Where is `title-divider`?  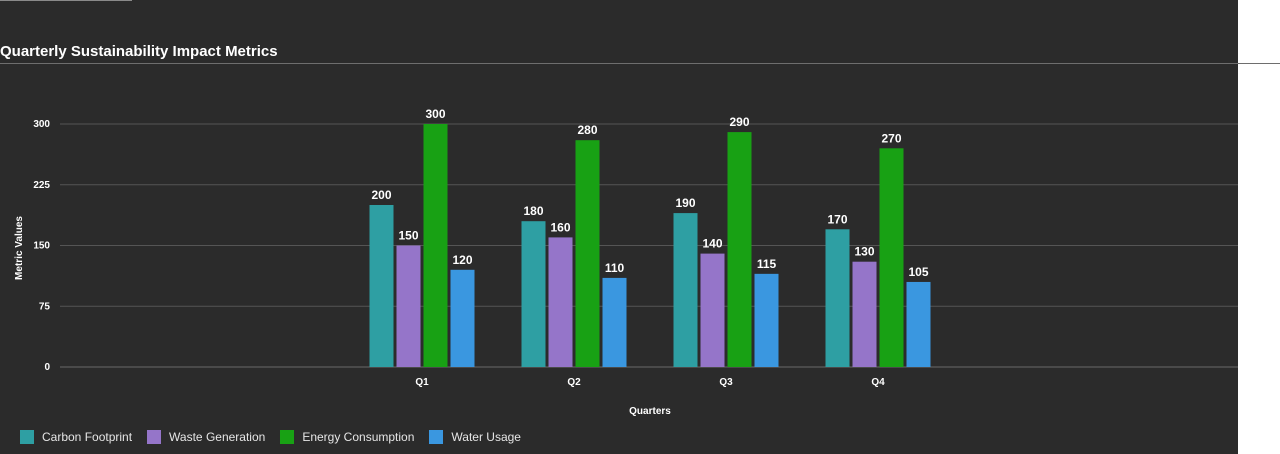 title-divider is located at coordinates (640, 63).